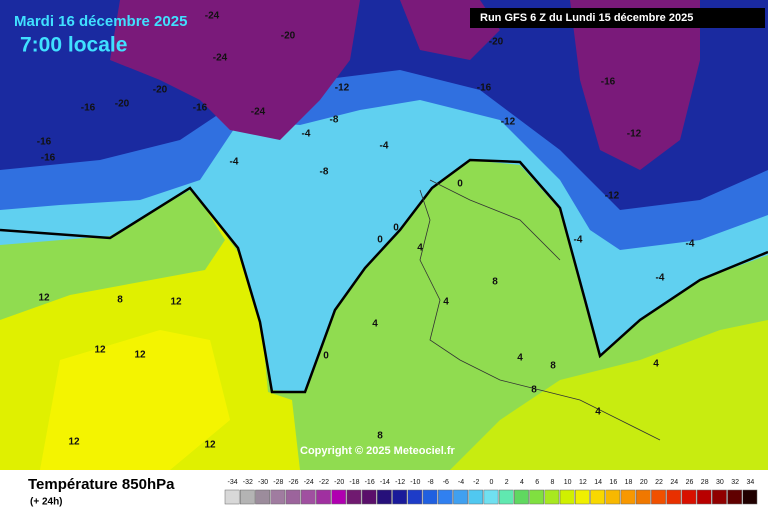 The height and width of the screenshot is (512, 768). I want to click on legend-label: -32, so click(248, 482).